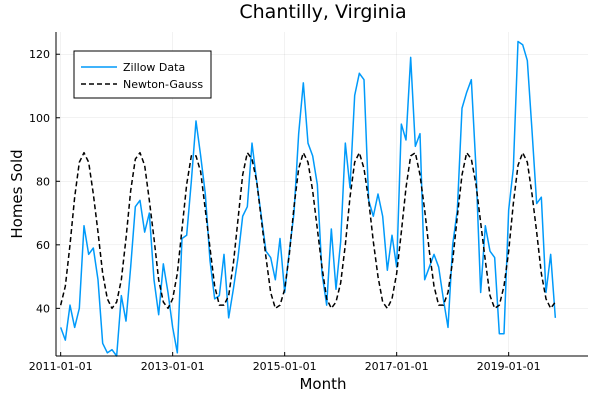 Image resolution: width=600 pixels, height=400 pixels. I want to click on chart-title: Chantilly, Virginia, so click(322, 12).